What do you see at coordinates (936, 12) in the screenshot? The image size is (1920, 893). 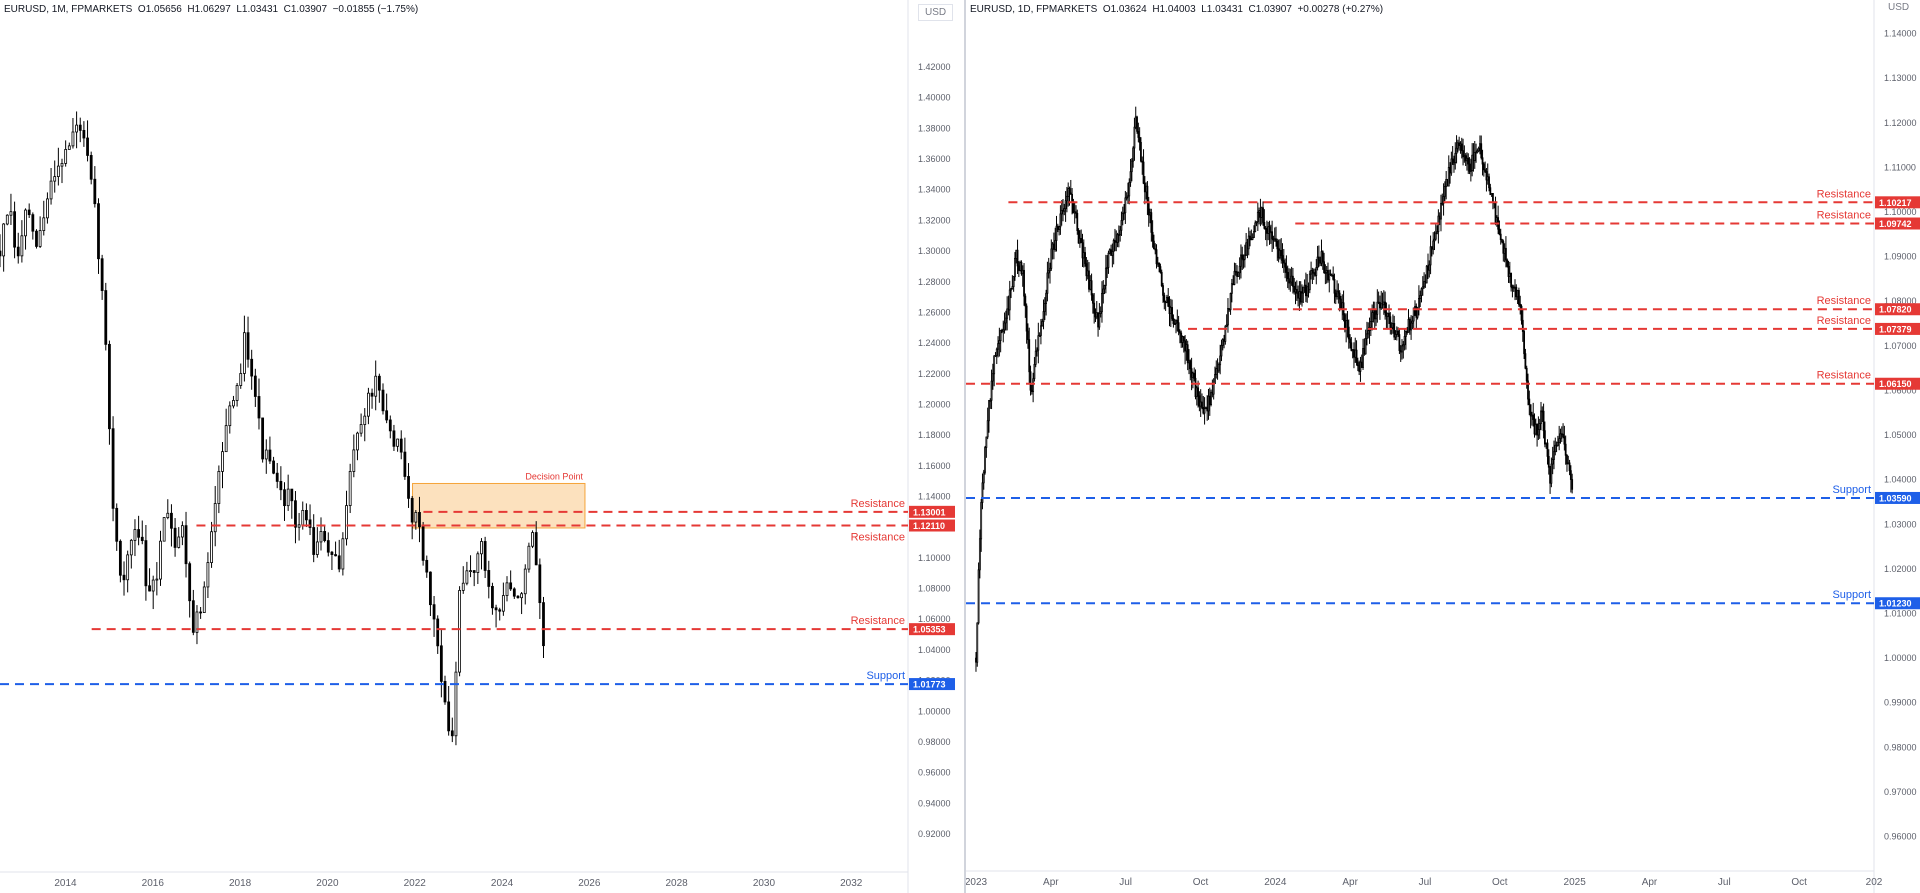 I see `left-currency-button: USD` at bounding box center [936, 12].